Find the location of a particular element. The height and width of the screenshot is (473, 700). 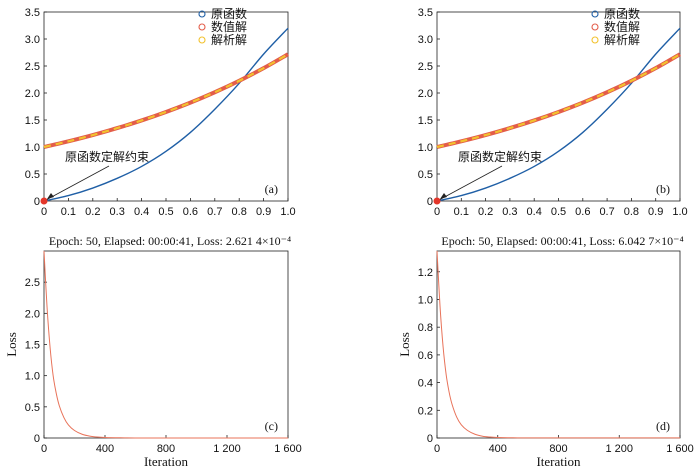

panel-label: (d) is located at coordinates (663, 426).